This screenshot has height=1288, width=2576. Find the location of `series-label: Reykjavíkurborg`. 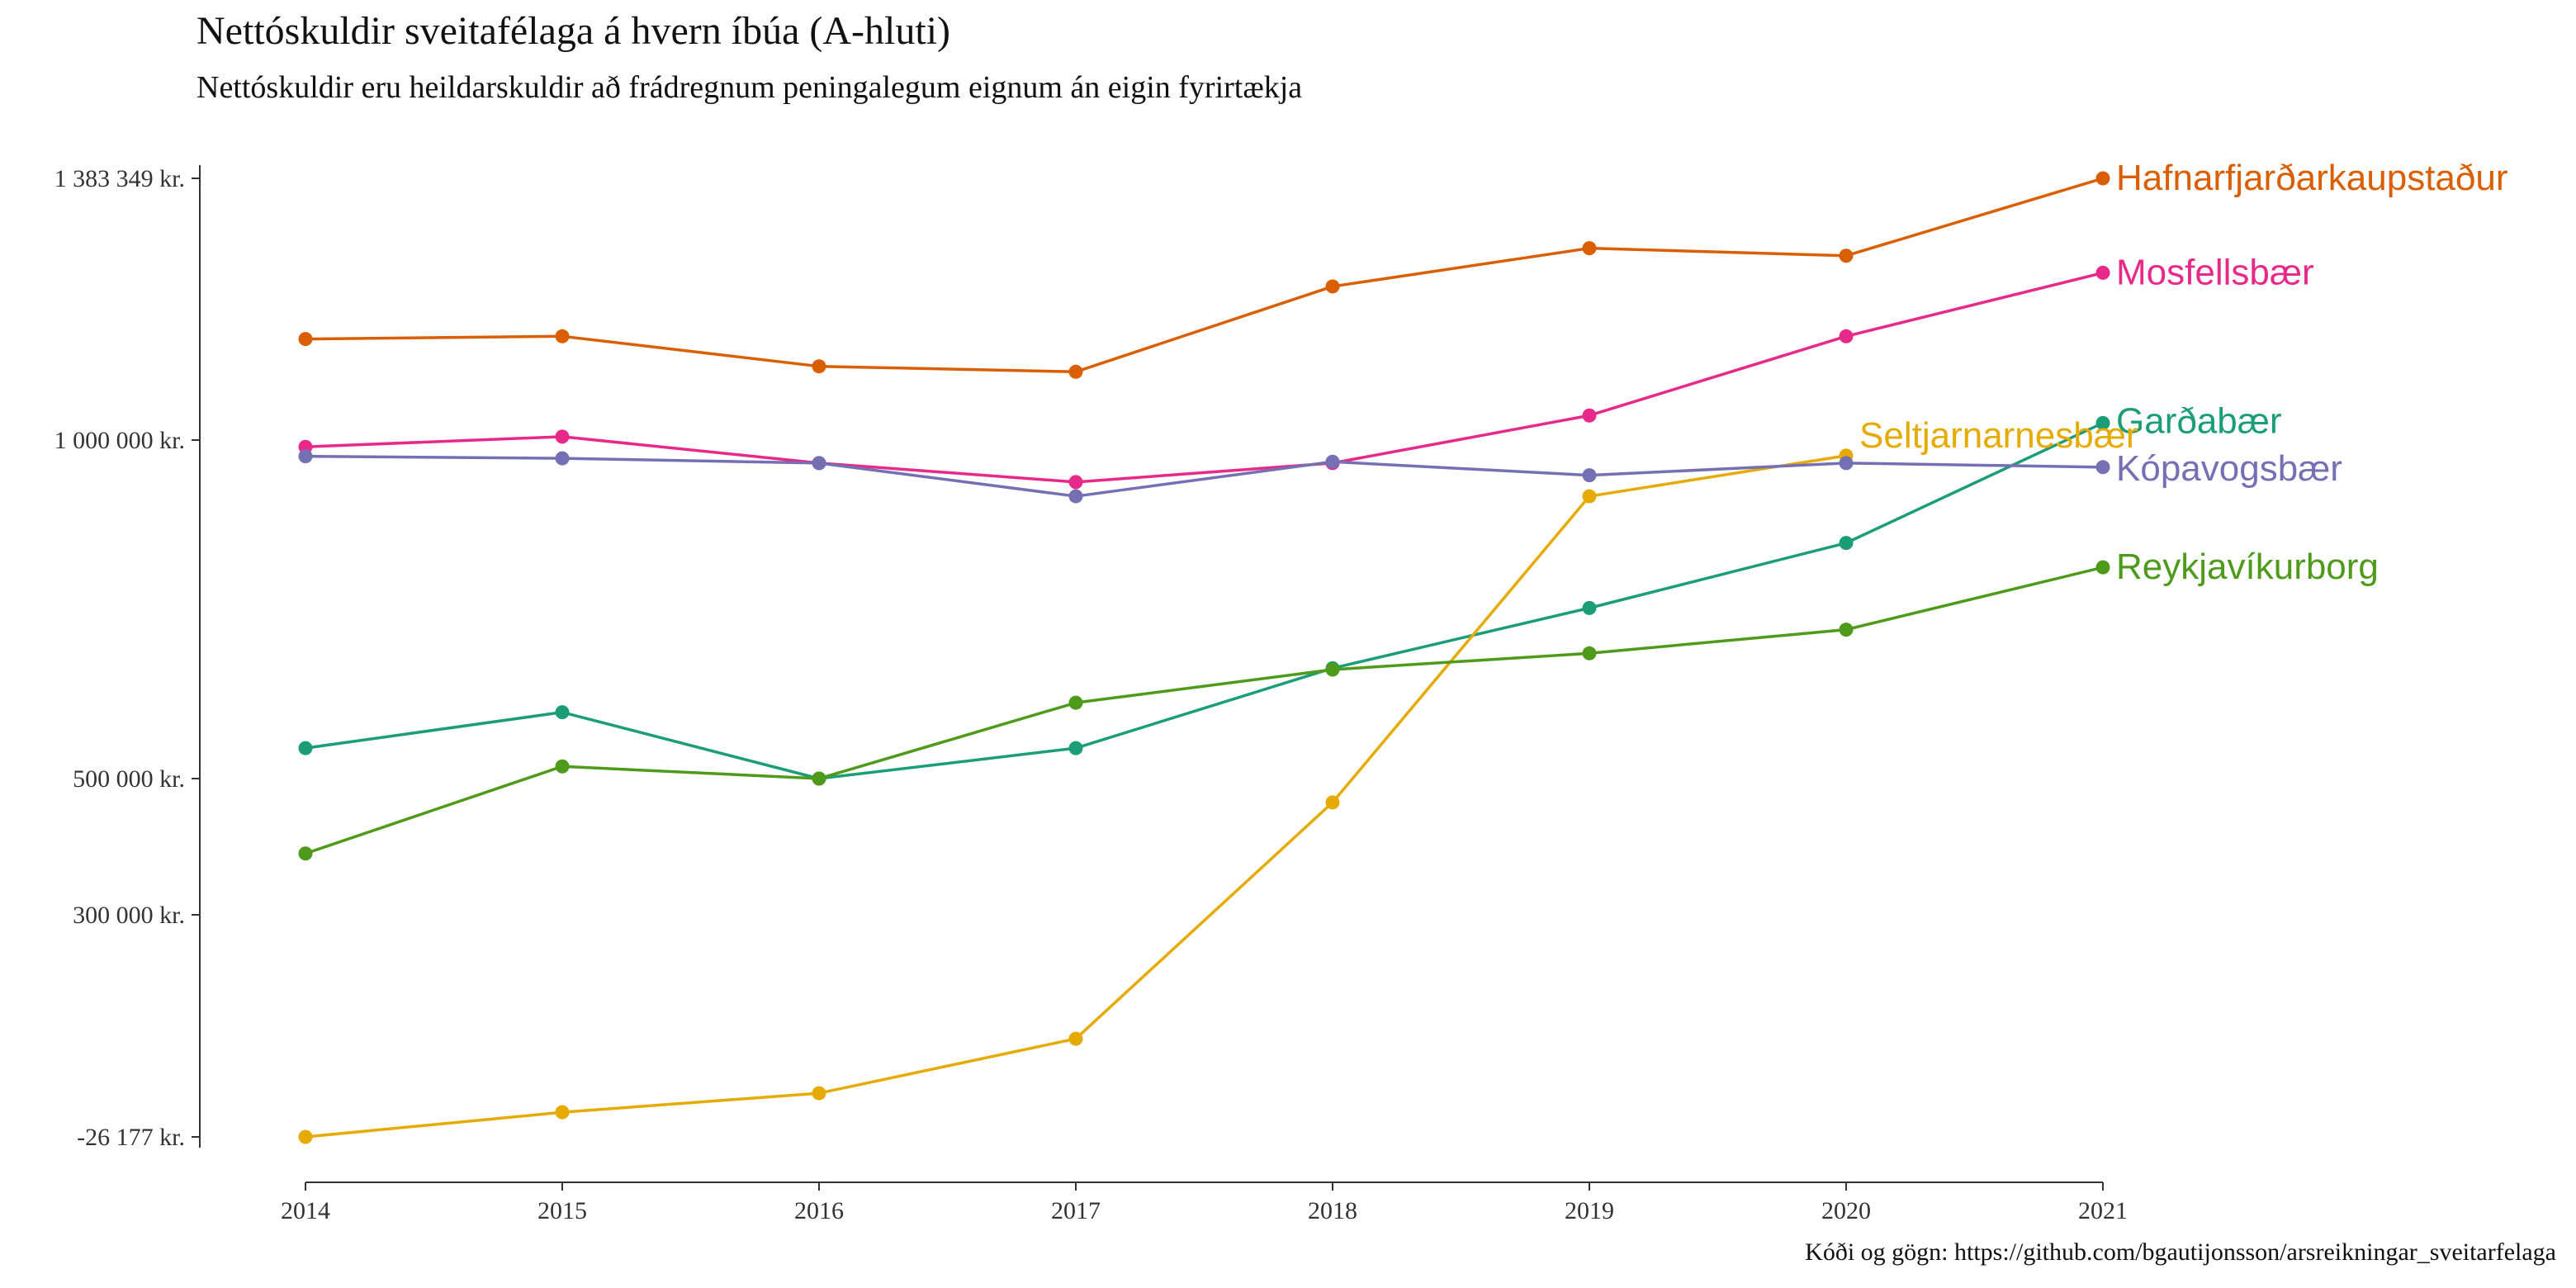

series-label: Reykjavíkurborg is located at coordinates (2247, 567).